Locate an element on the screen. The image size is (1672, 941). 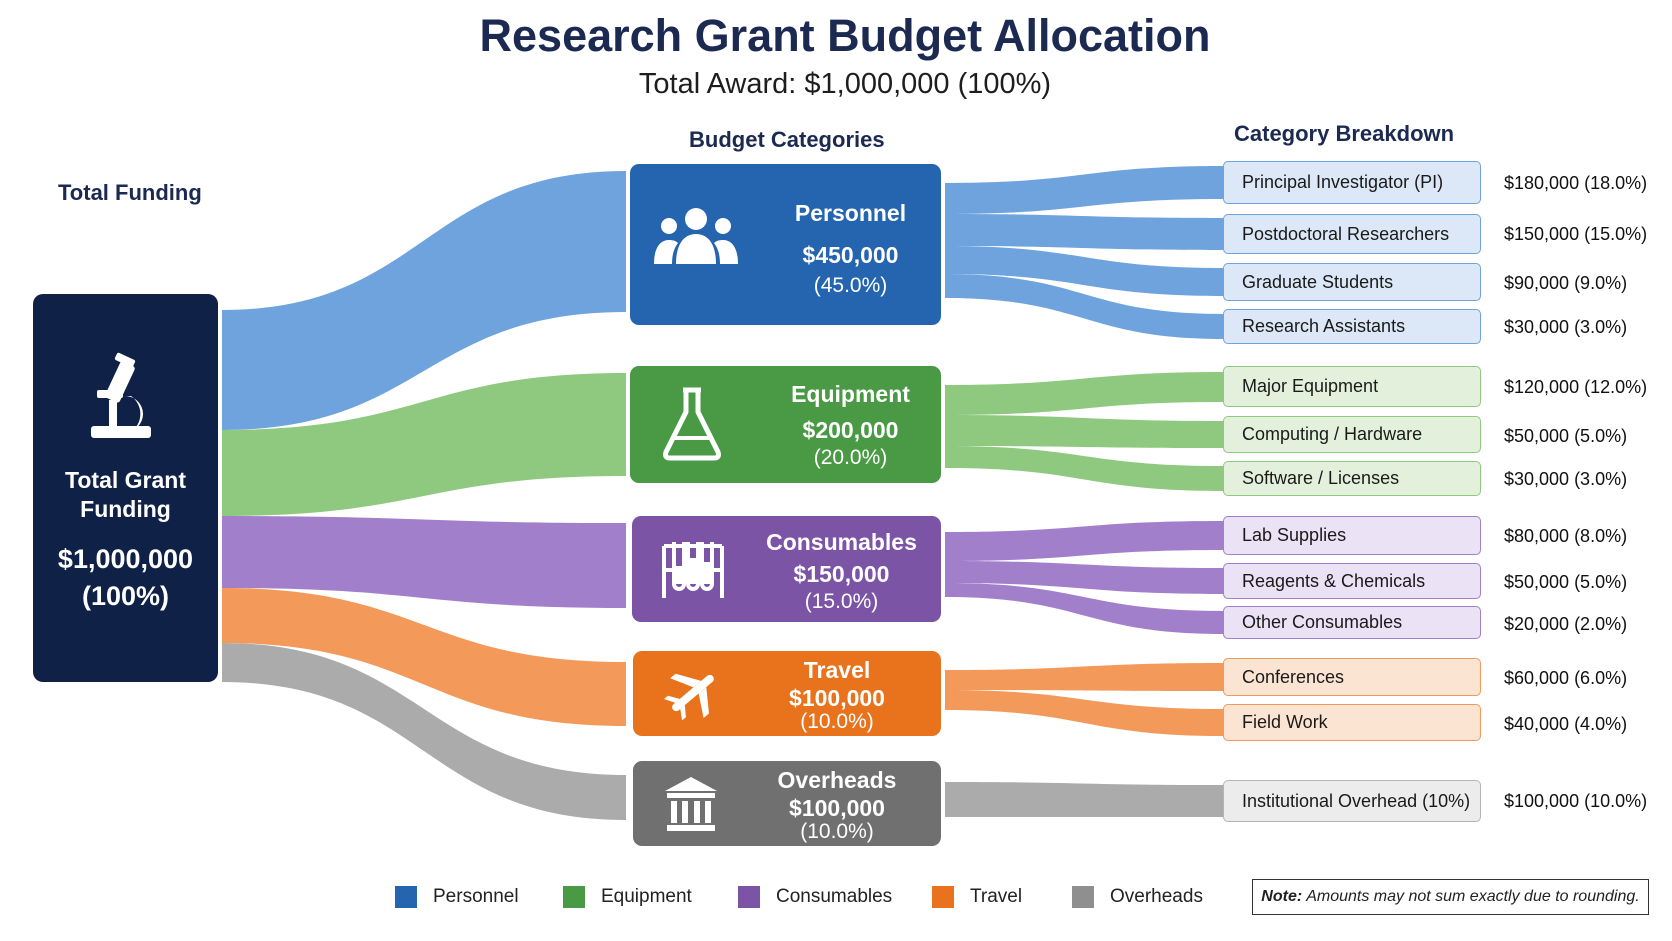
breakdown-value: $40,000 (4.0%) is located at coordinates (1566, 724).